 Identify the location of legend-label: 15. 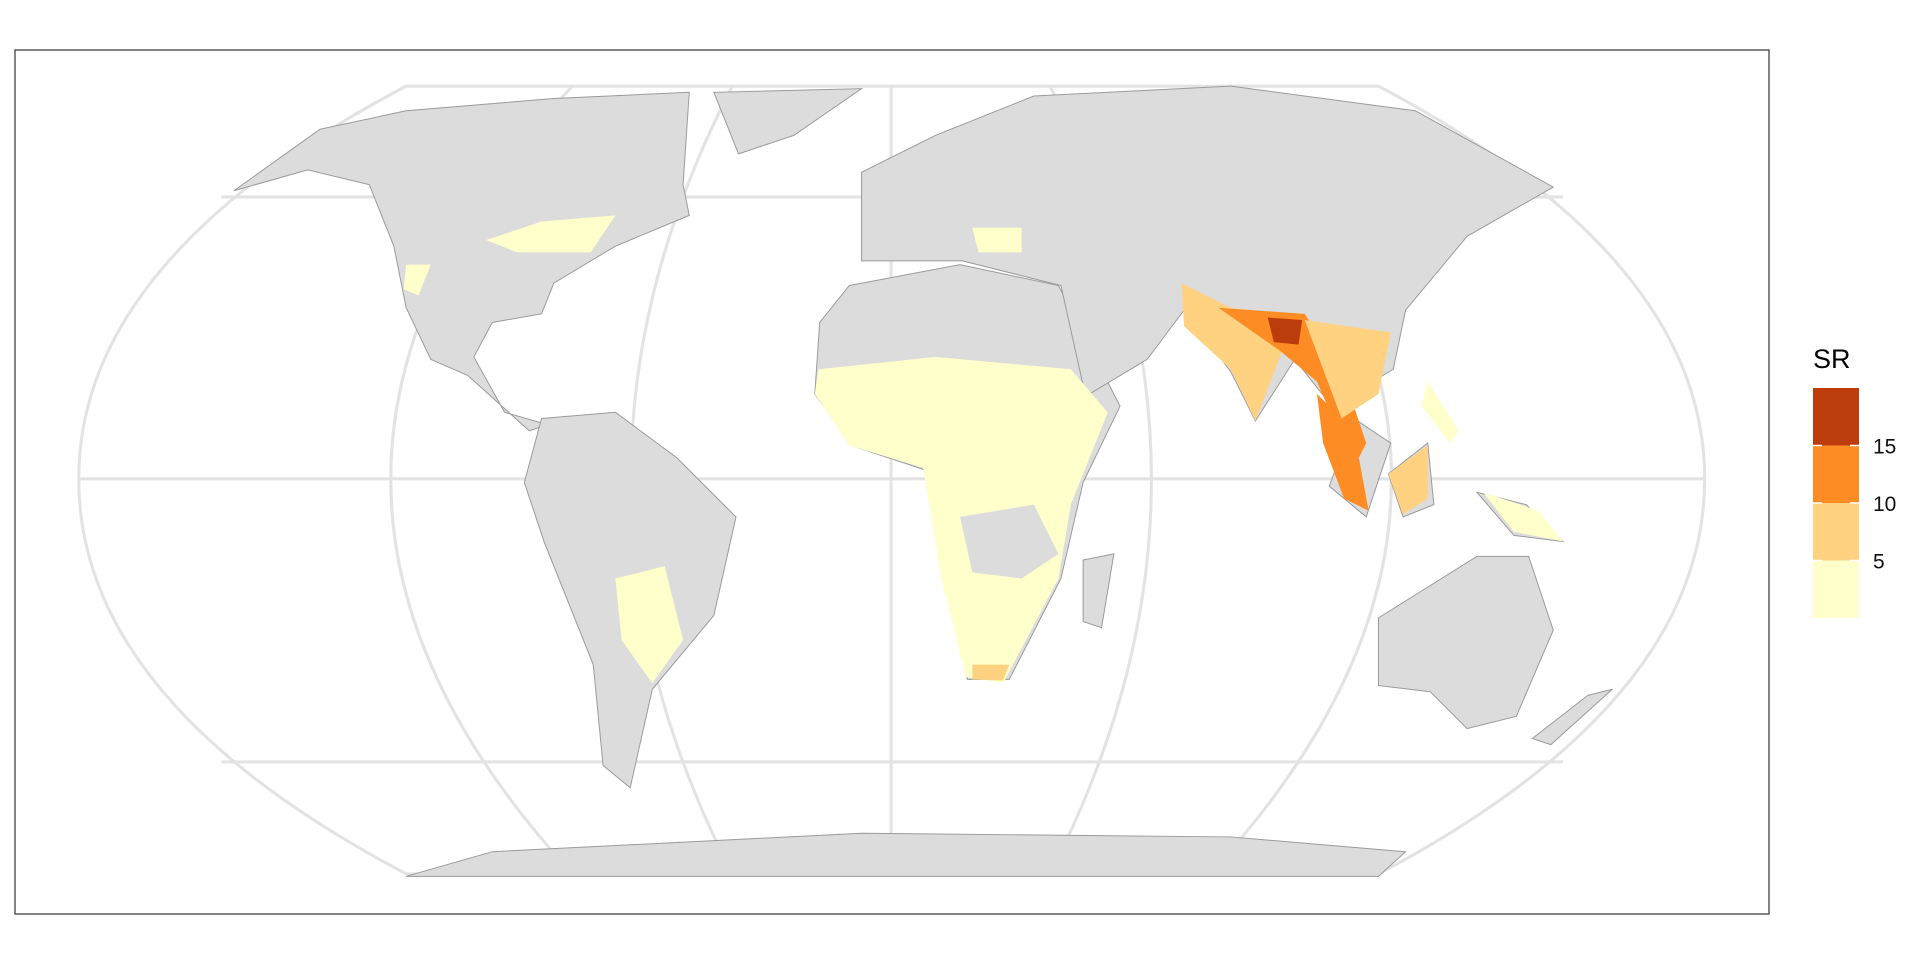
(1884, 447).